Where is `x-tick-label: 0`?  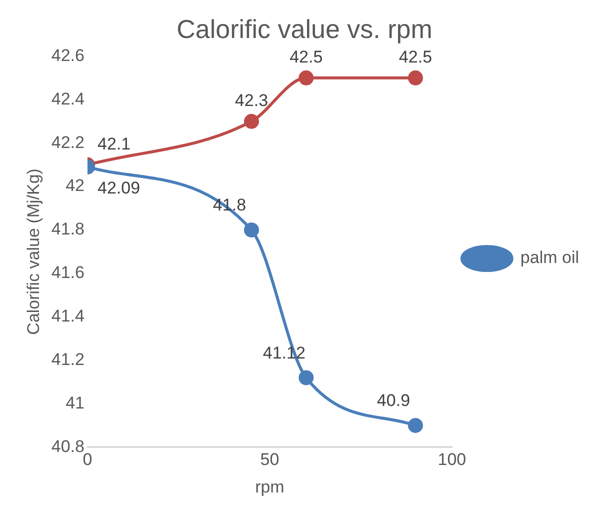
x-tick-label: 0 is located at coordinates (87, 460).